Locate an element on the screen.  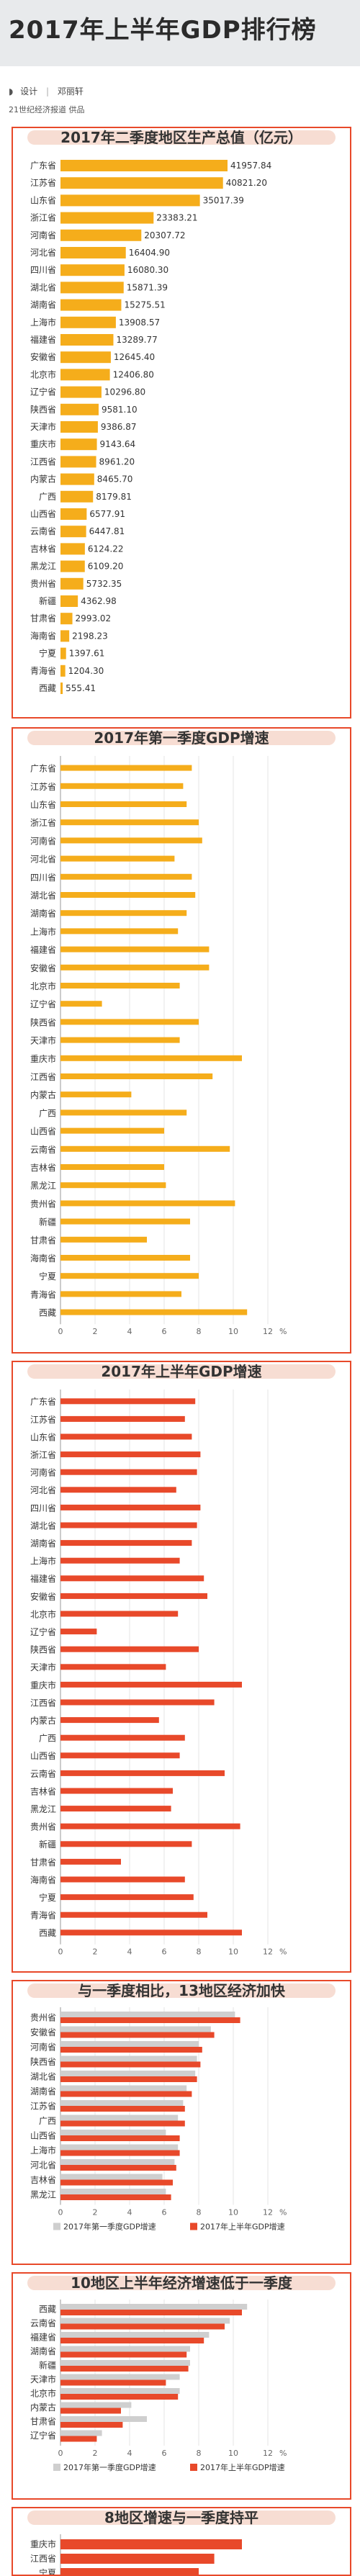
value-label: 35017.39 is located at coordinates (223, 200).